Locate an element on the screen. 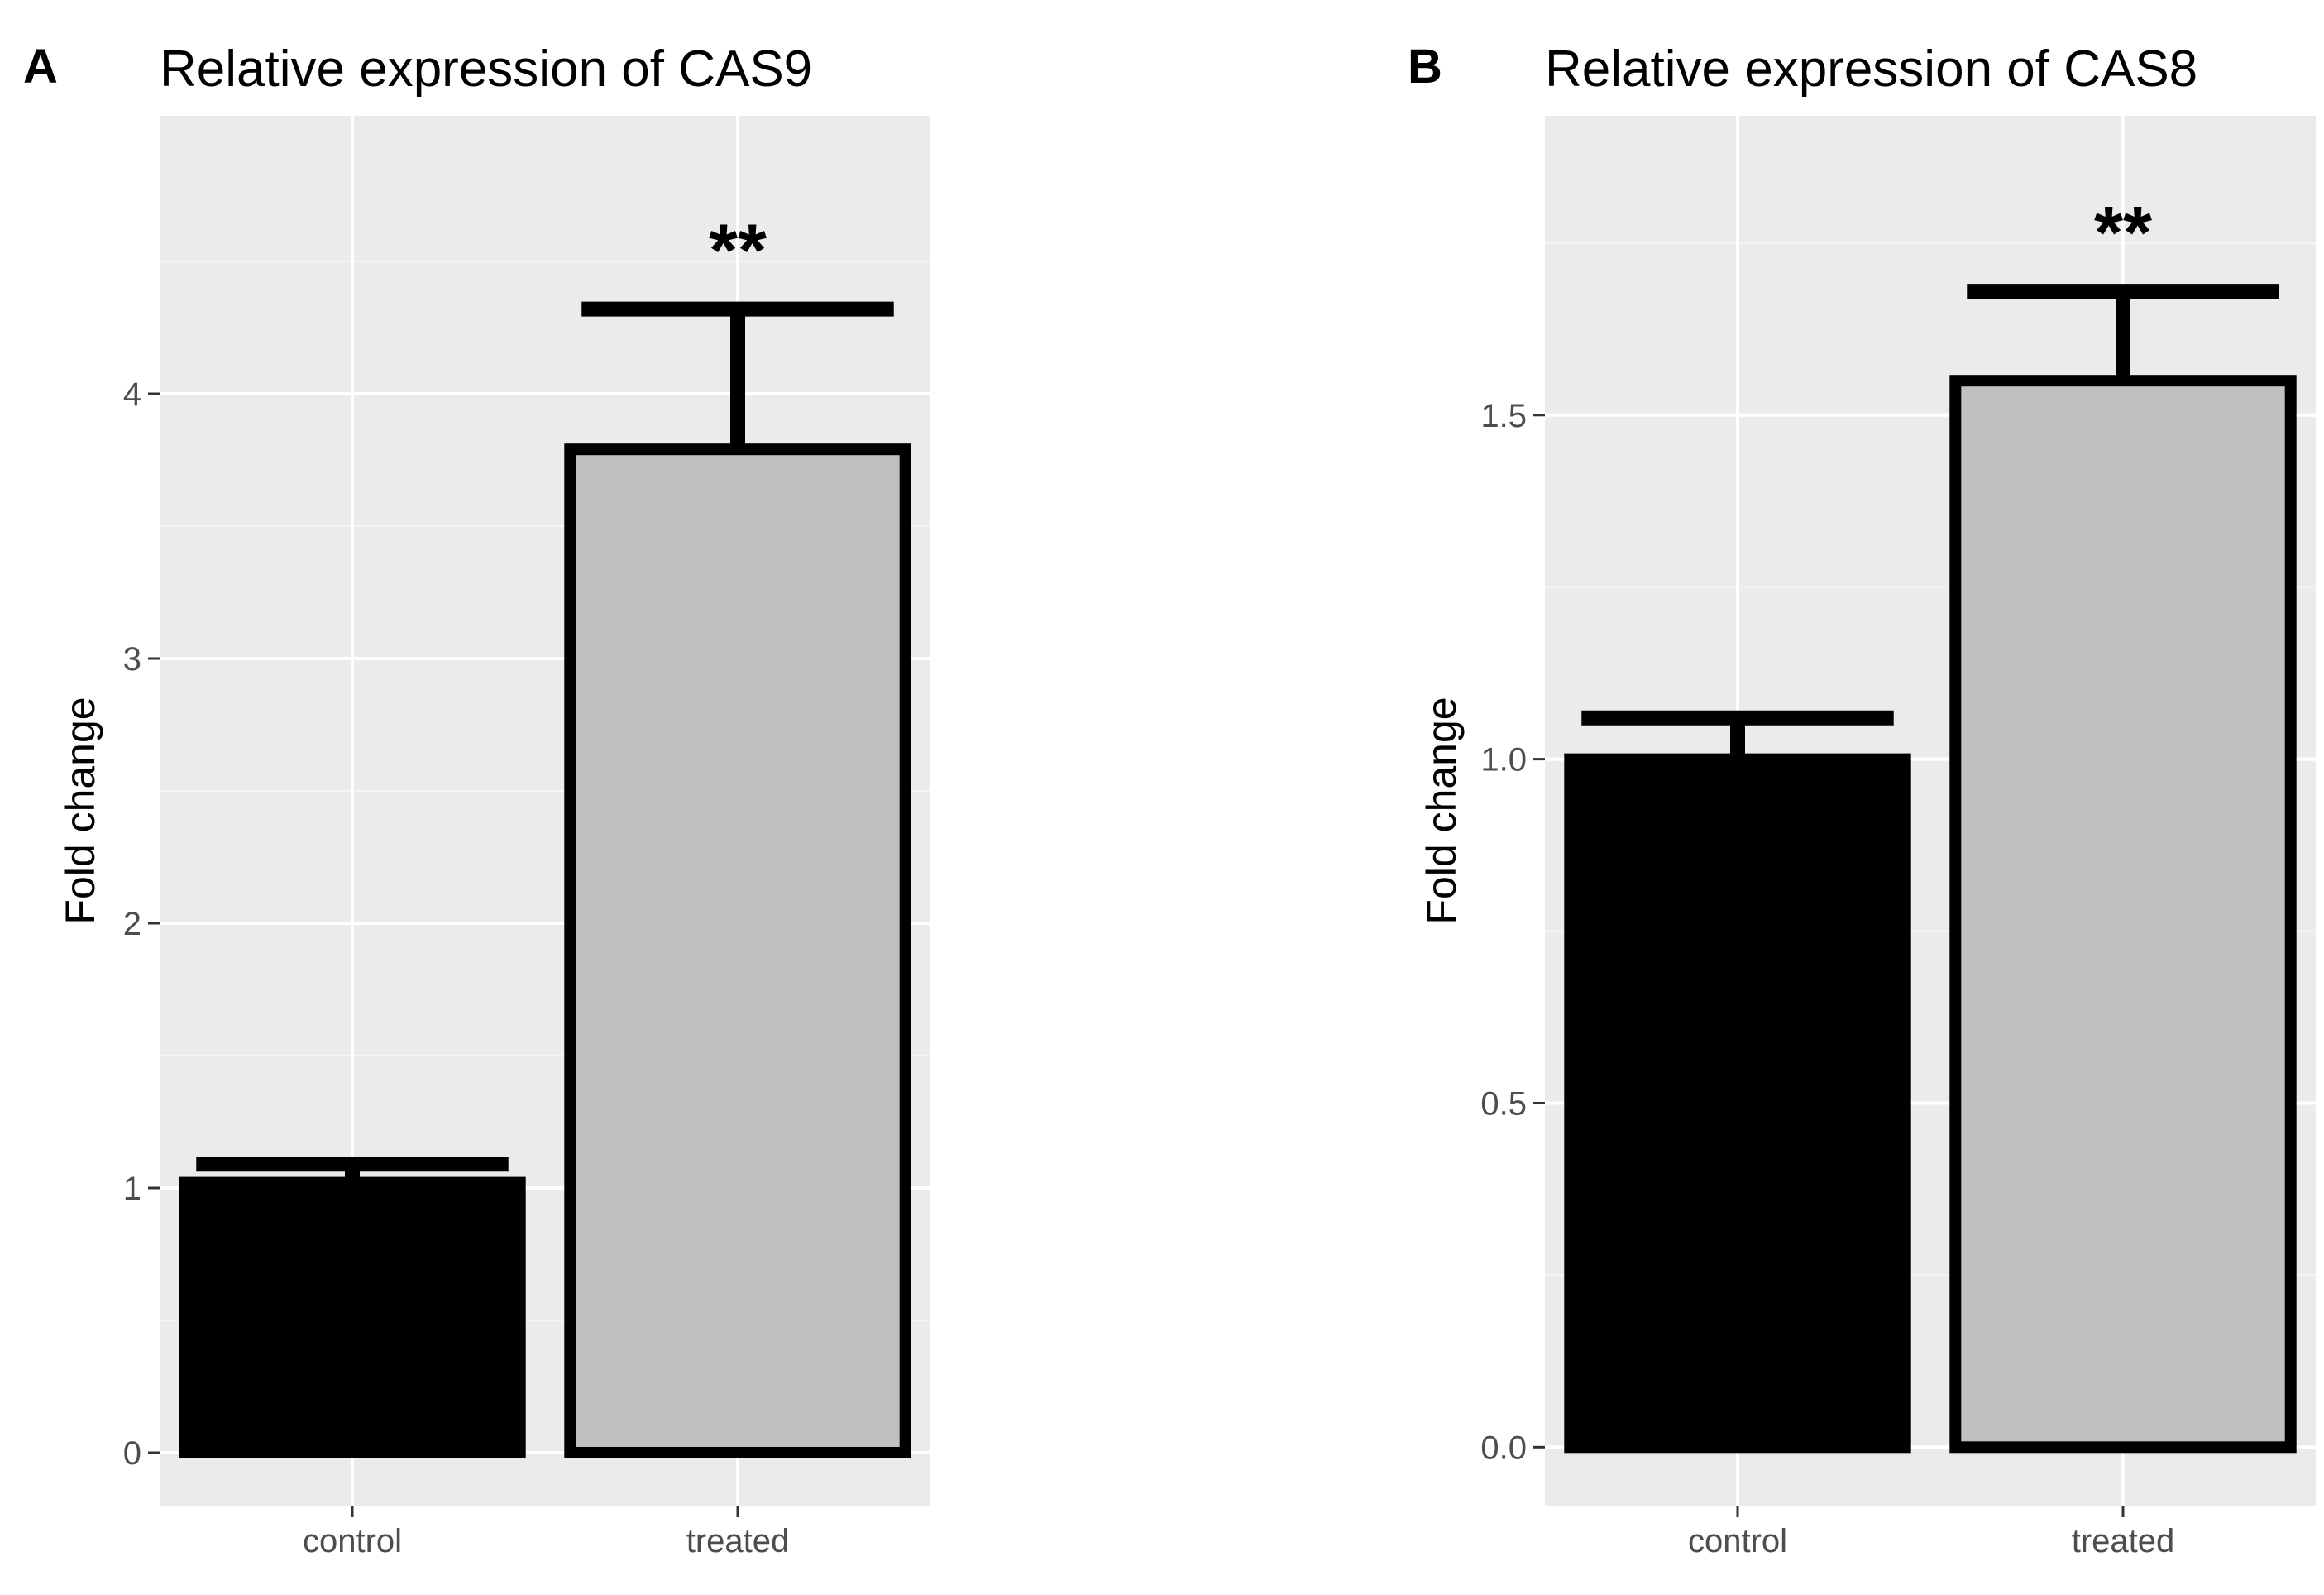 This screenshot has height=1595, width=2324. panel-label: B is located at coordinates (1425, 66).